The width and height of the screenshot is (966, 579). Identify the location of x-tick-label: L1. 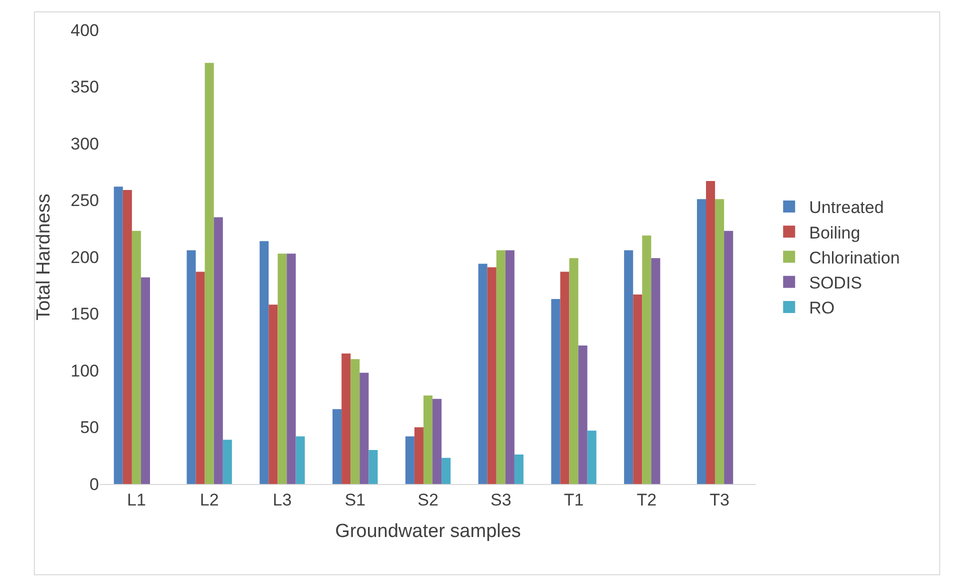
(136, 500).